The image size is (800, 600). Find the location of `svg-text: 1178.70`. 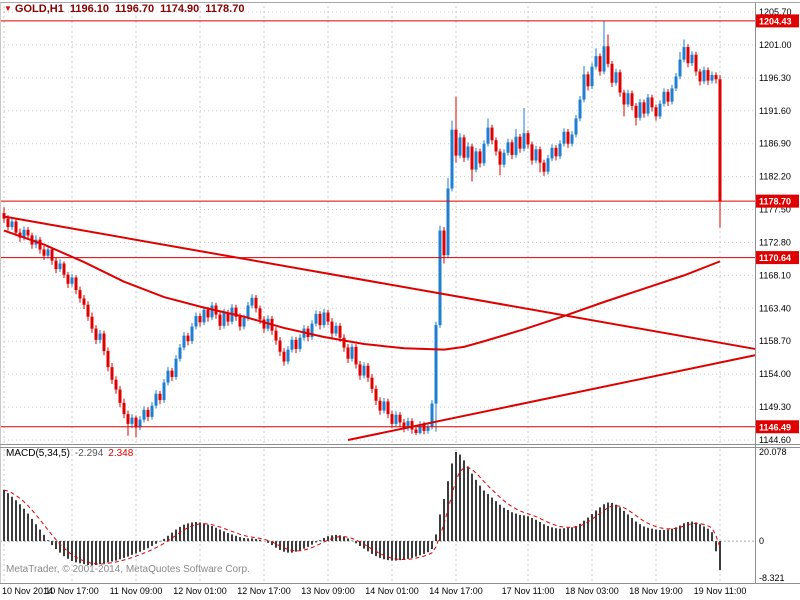

svg-text: 1178.70 is located at coordinates (775, 202).